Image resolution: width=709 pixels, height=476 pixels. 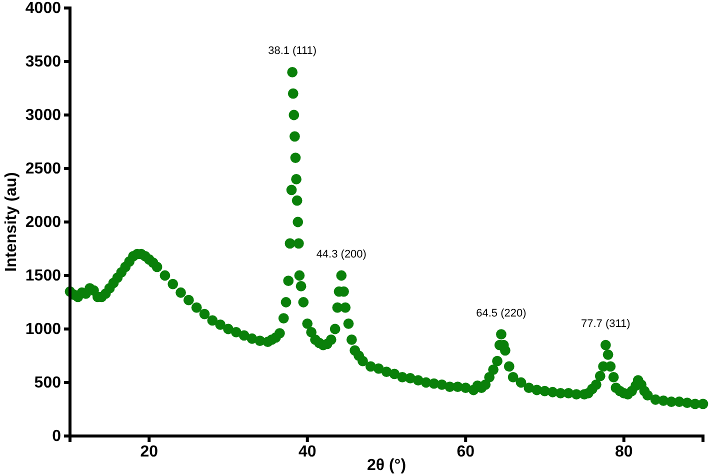 I want to click on annotation: 38.1 (111), so click(x=292, y=51).